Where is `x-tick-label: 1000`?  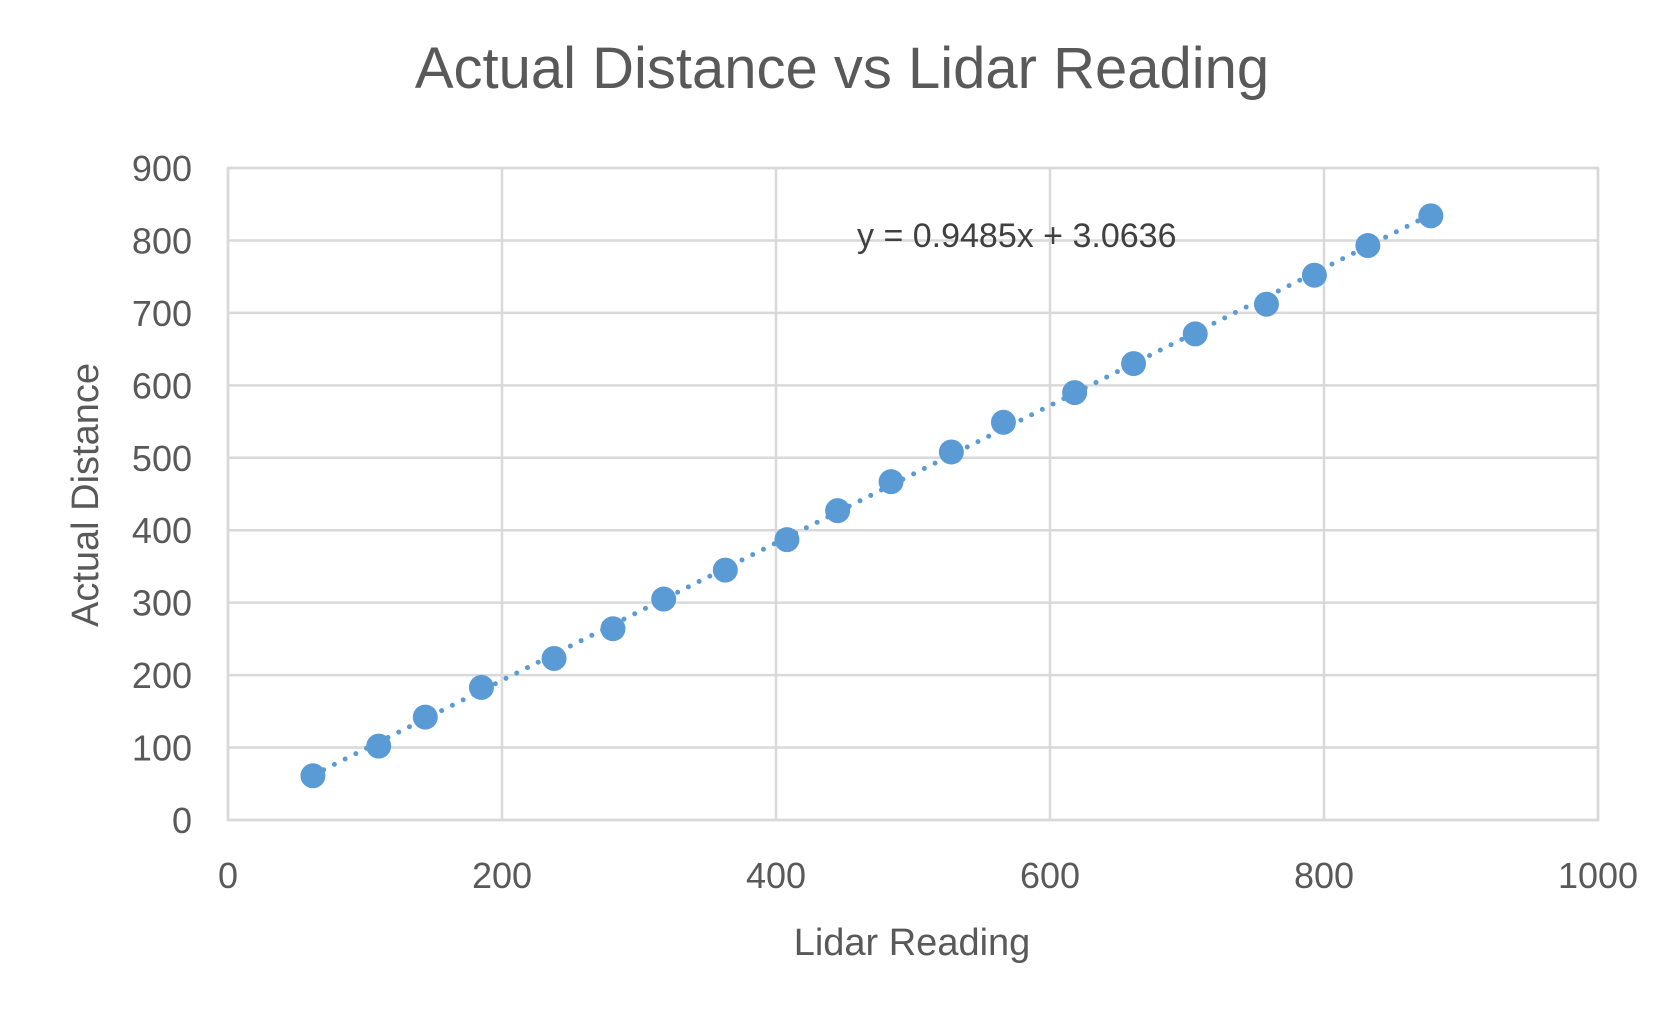 x-tick-label: 1000 is located at coordinates (1598, 875).